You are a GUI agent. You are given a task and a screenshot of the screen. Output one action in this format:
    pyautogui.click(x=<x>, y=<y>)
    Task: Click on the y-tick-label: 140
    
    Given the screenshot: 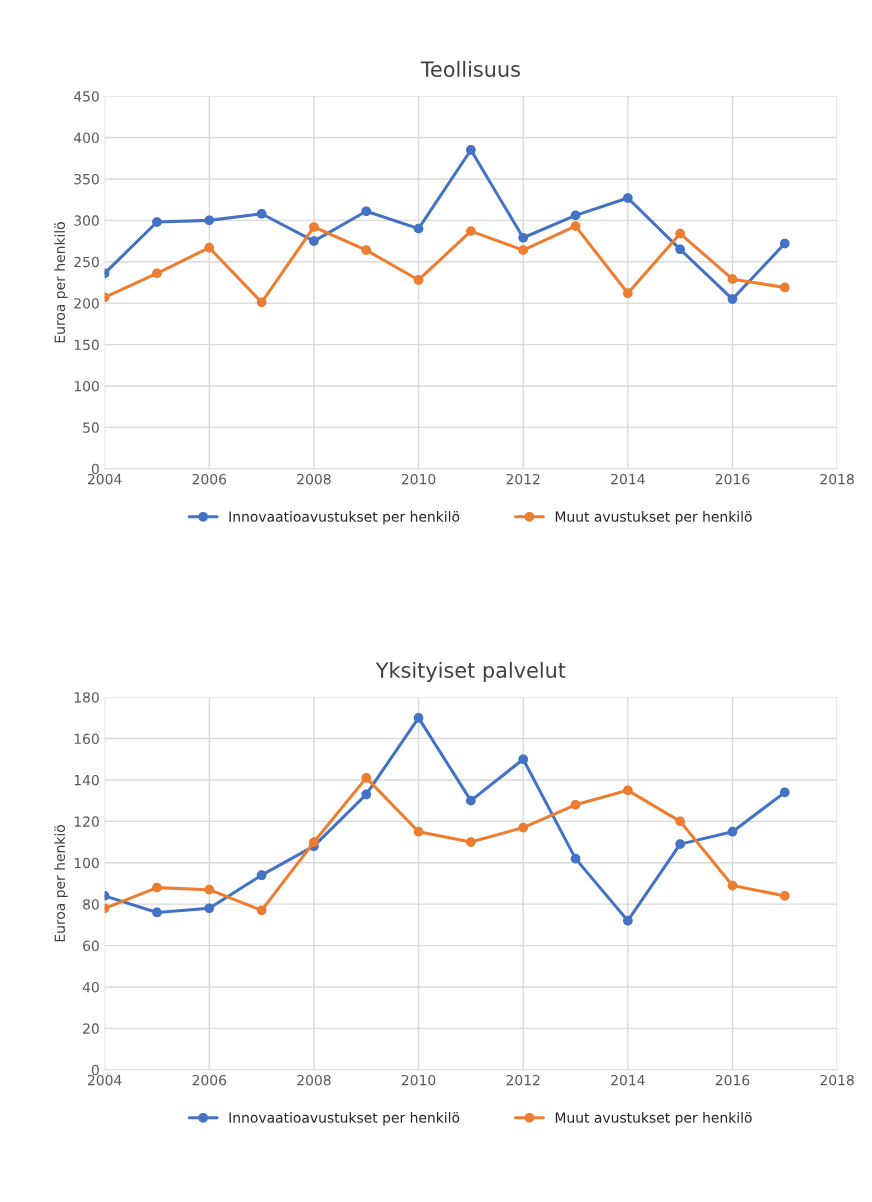 What is the action you would take?
    pyautogui.click(x=86, y=780)
    